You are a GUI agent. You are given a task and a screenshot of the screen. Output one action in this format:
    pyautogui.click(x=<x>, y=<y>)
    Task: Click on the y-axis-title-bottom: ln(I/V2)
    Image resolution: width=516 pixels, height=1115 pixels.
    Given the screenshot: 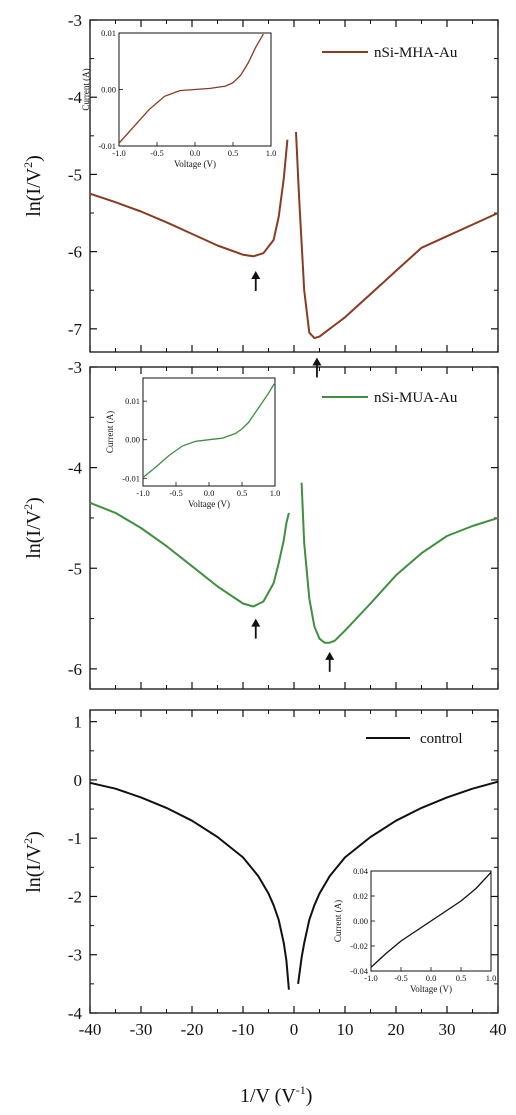 What is the action you would take?
    pyautogui.click(x=33, y=862)
    